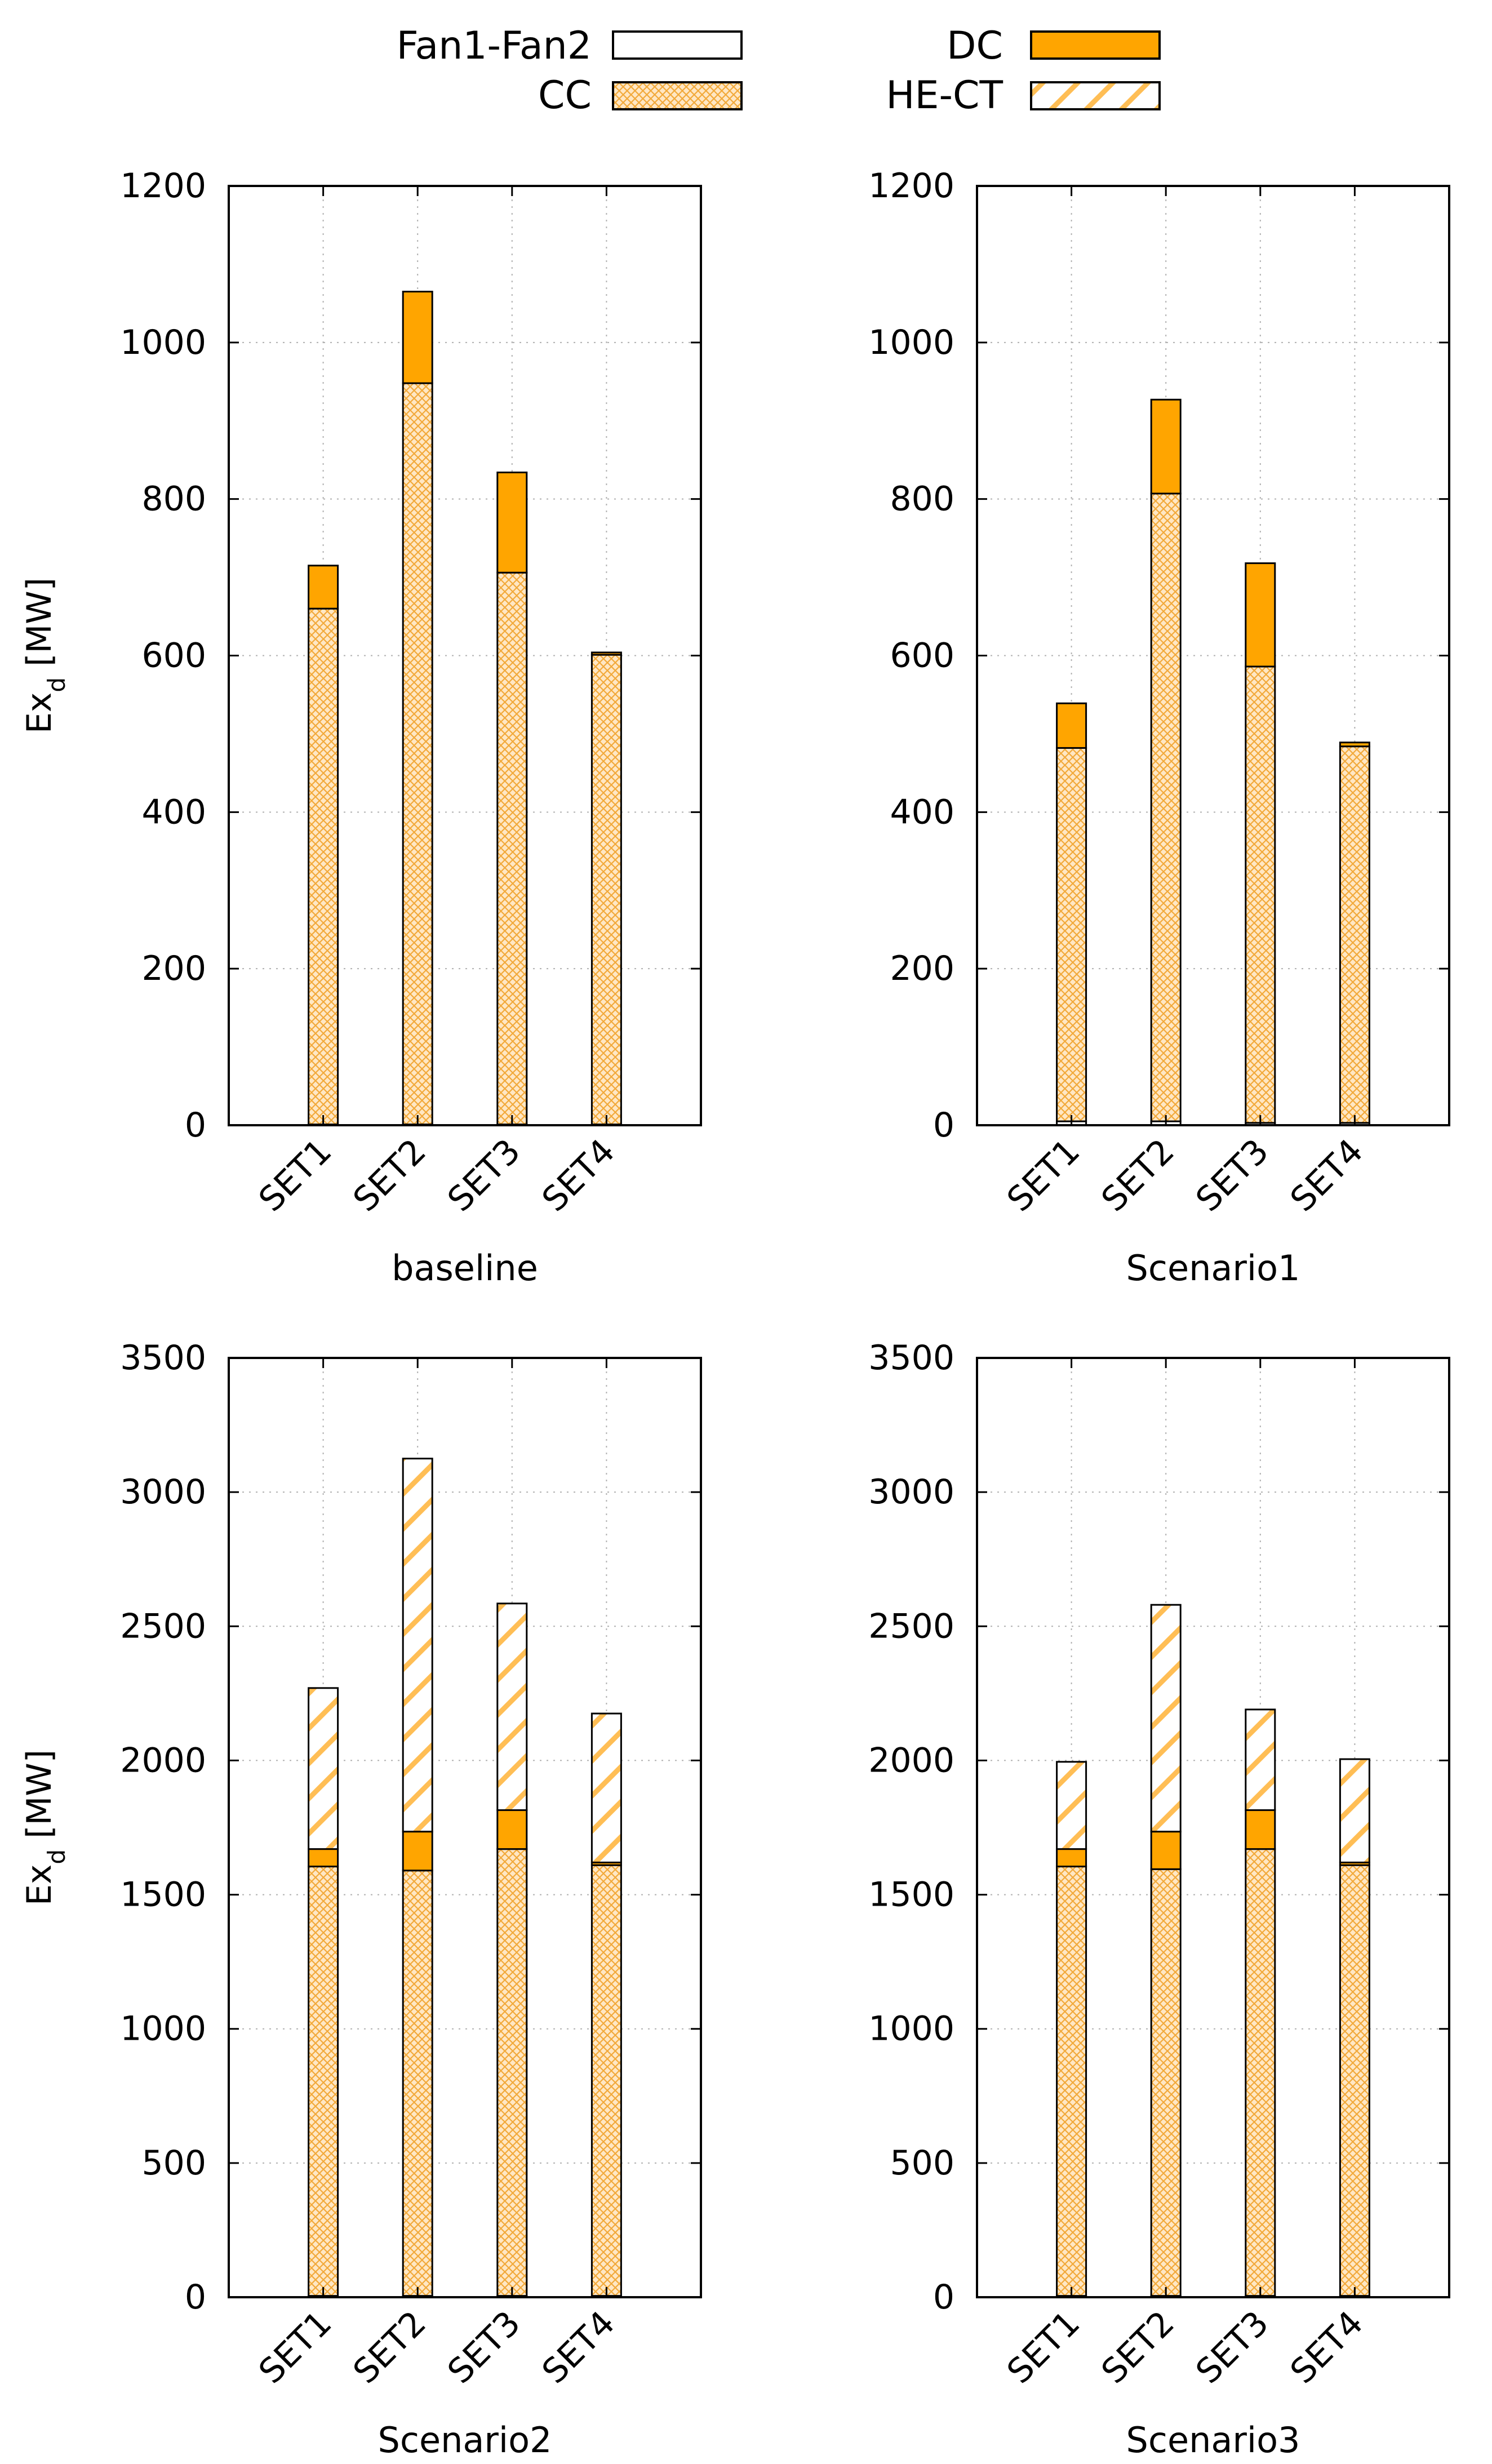 Image resolution: width=1492 pixels, height=2464 pixels. Describe the element at coordinates (495, 46) in the screenshot. I see `legend-label-fan: Fan1-Fan2` at that location.